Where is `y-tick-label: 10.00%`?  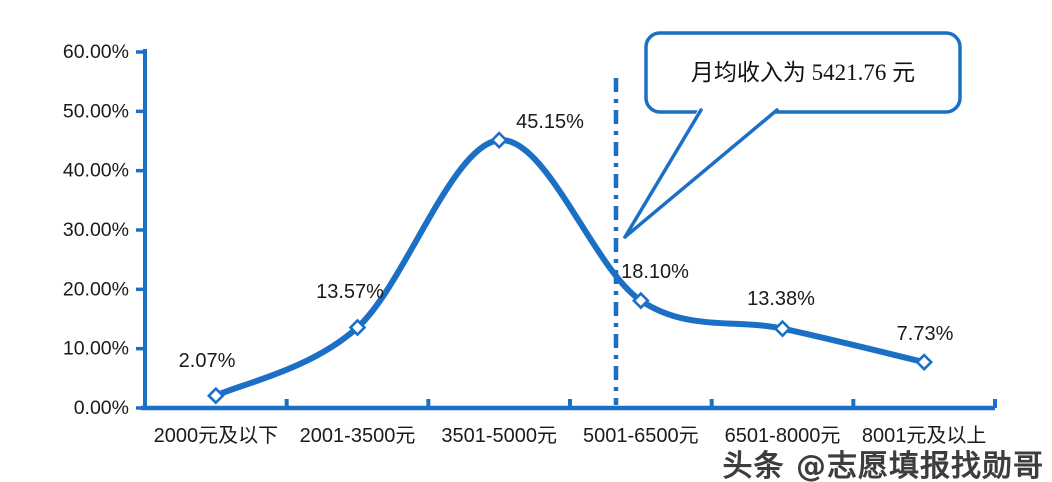 y-tick-label: 10.00% is located at coordinates (96, 349).